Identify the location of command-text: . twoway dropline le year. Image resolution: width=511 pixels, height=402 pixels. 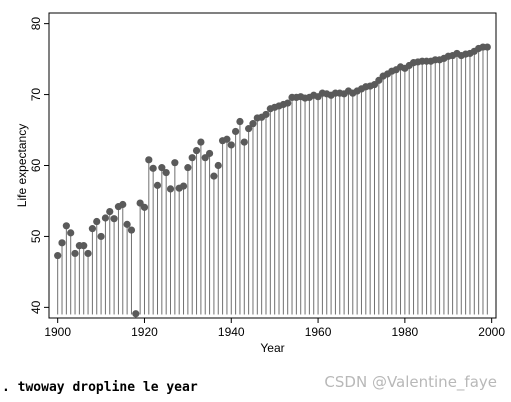
(100, 387).